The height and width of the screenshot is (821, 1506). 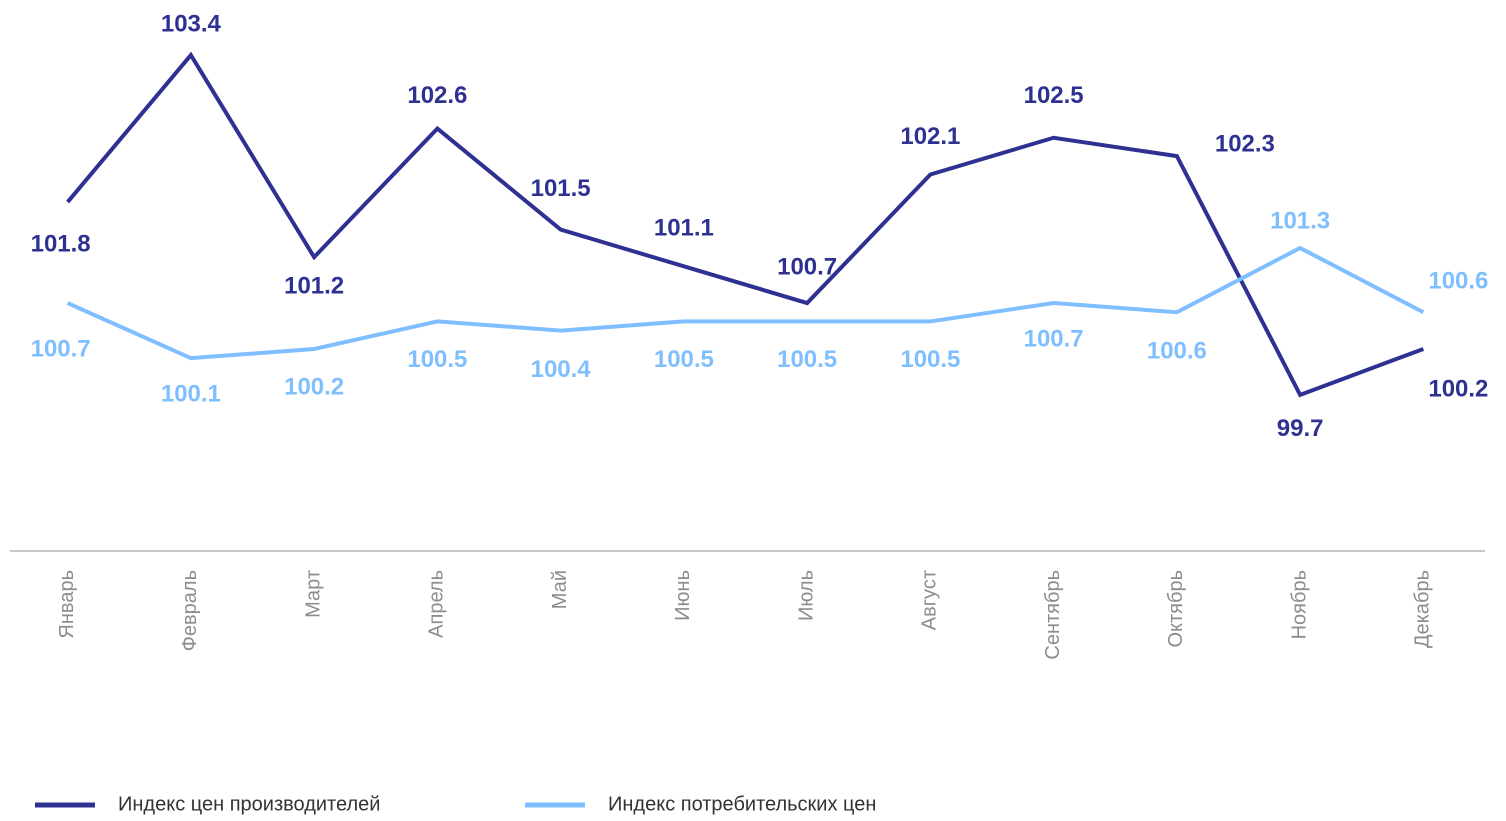 What do you see at coordinates (930, 136) in the screenshot?
I see `data-label: 102.1` at bounding box center [930, 136].